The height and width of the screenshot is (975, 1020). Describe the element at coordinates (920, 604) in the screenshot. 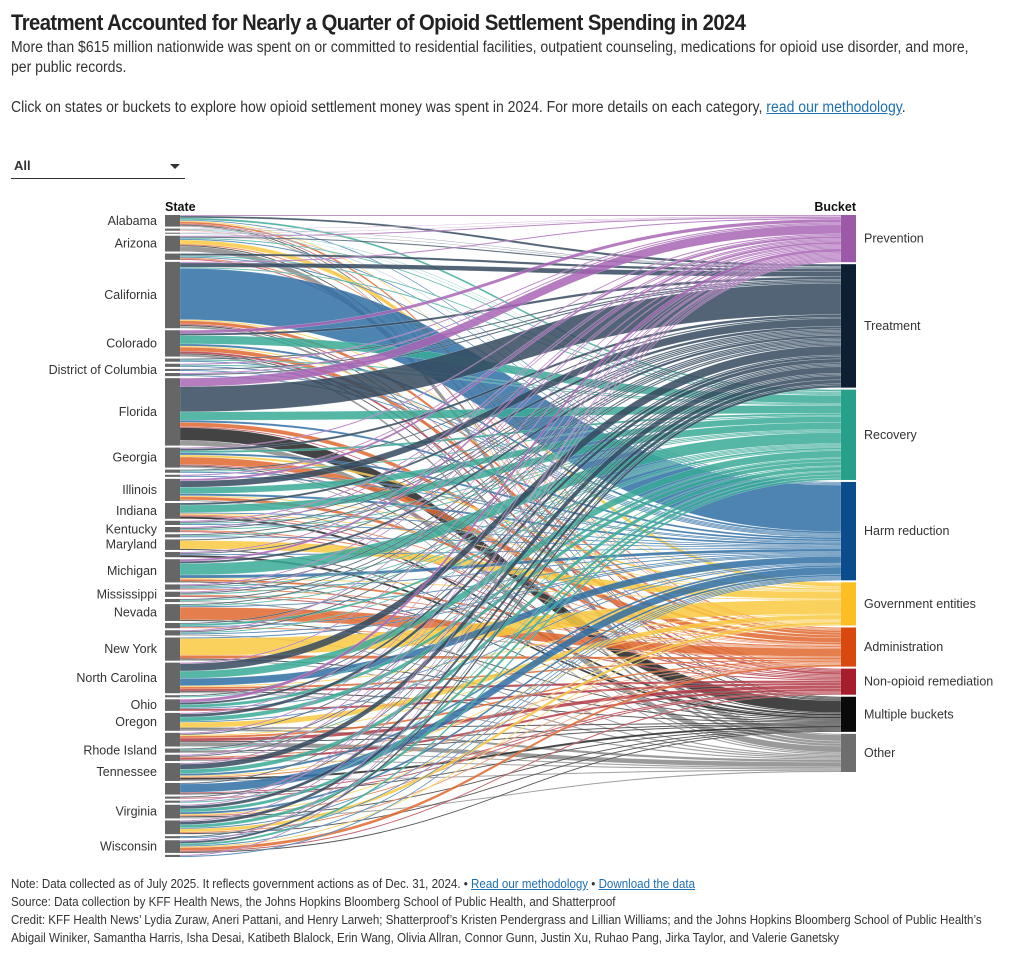

I see `bucket-label: Government entities` at that location.